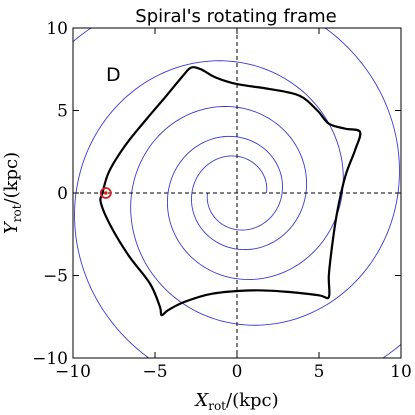  I want to click on x-axis-label-sub: rot, so click(217, 406).